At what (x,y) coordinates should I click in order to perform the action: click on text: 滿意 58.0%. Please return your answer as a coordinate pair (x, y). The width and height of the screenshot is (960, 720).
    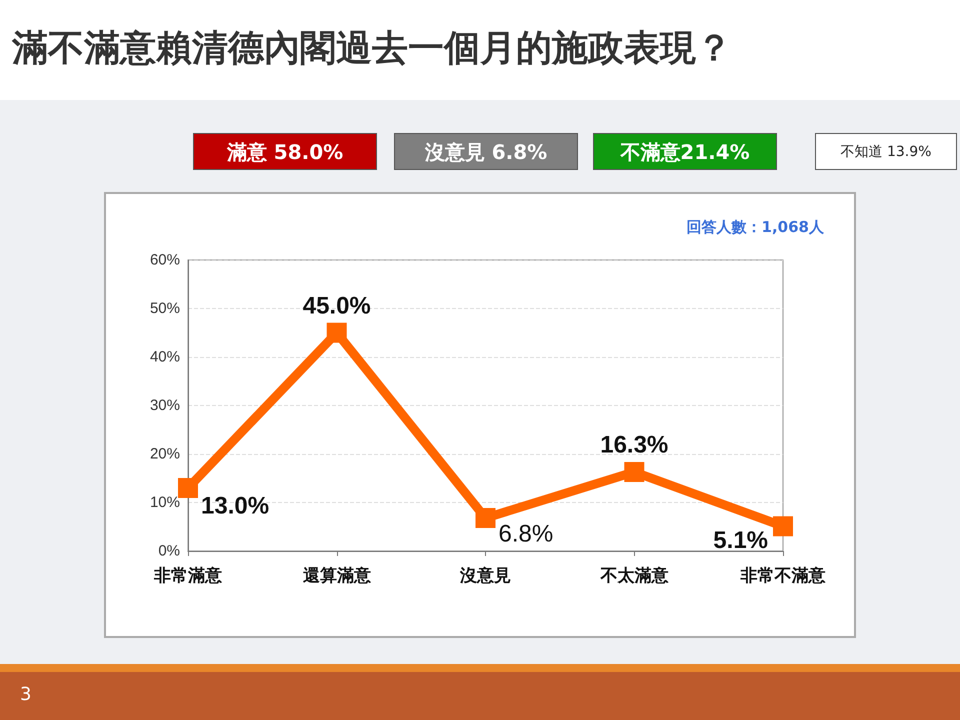
    Looking at the image, I should click on (285, 151).